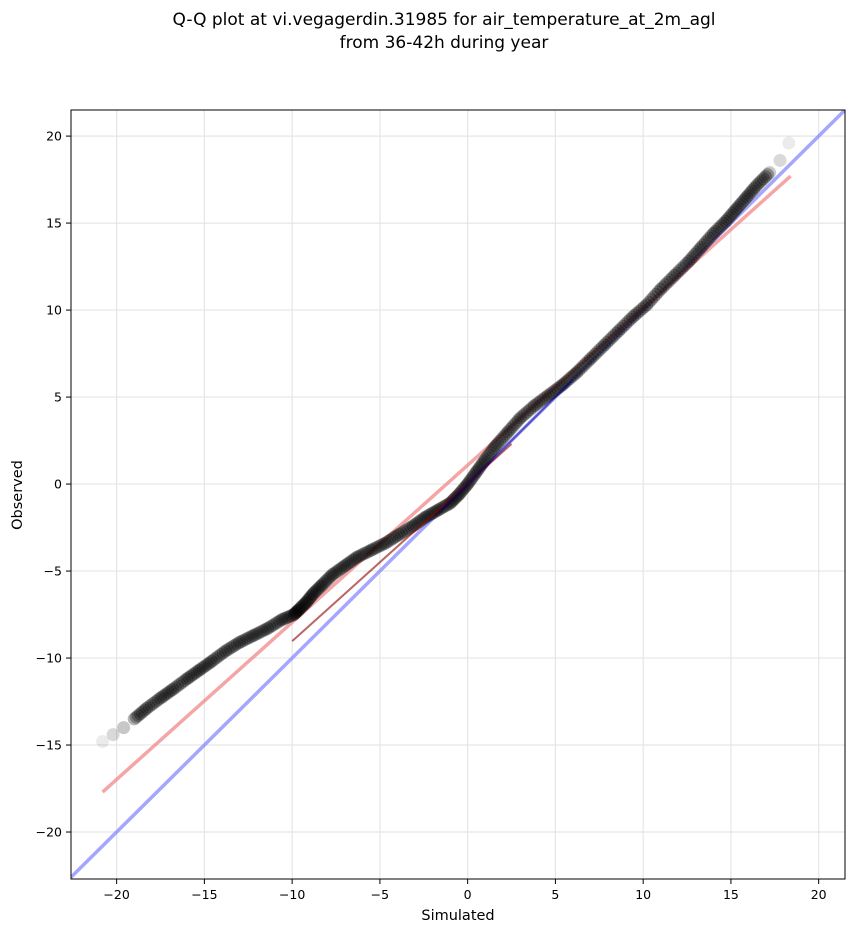  What do you see at coordinates (380, 894) in the screenshot?
I see `x-tick-label: −5` at bounding box center [380, 894].